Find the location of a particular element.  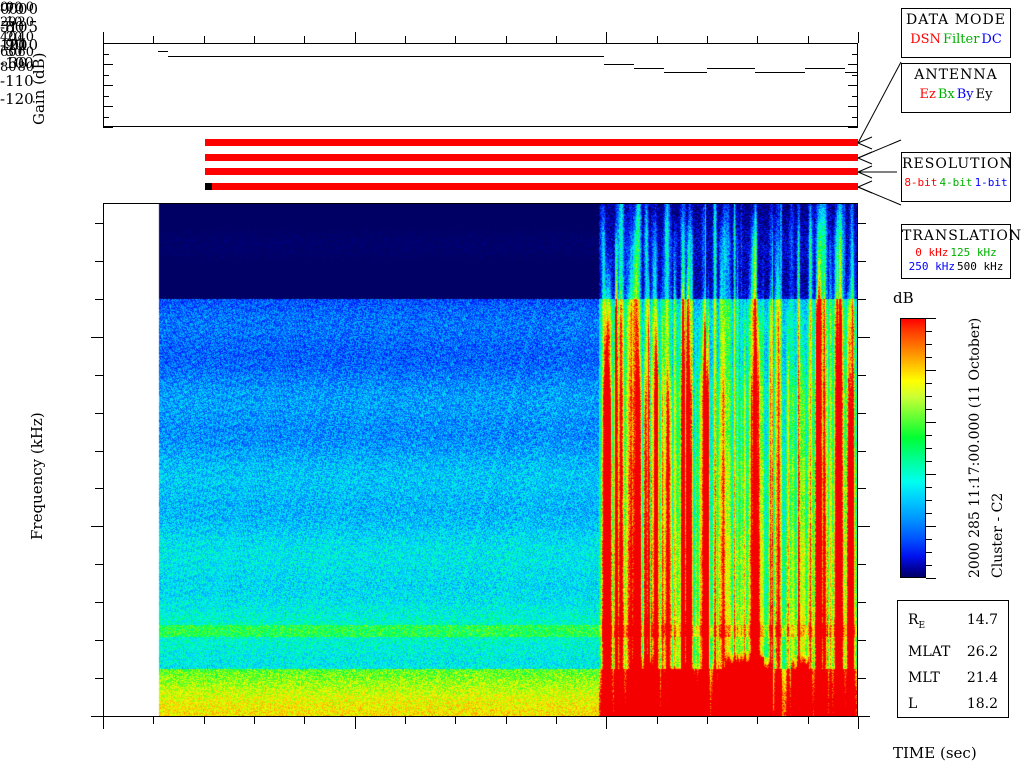

data-mode-option-filter: Filter is located at coordinates (961, 39).